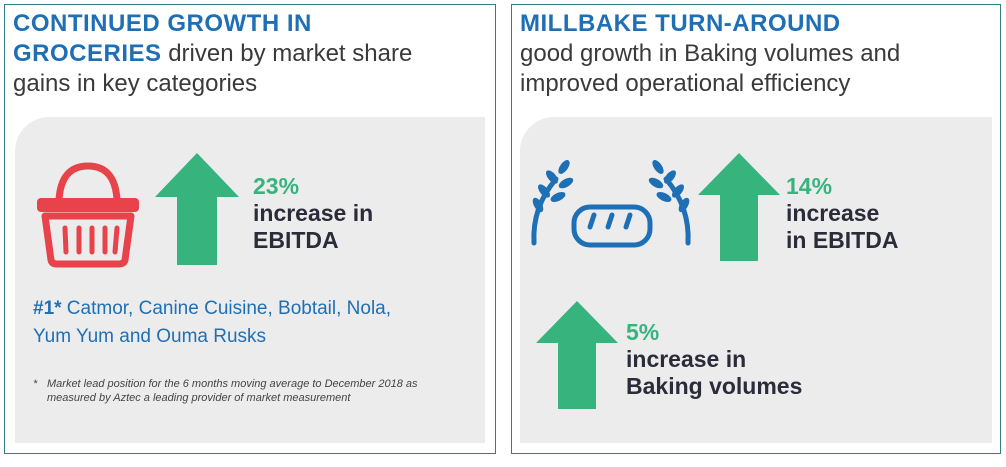 The height and width of the screenshot is (467, 1006). I want to click on stat-percent: 23%, so click(276, 186).